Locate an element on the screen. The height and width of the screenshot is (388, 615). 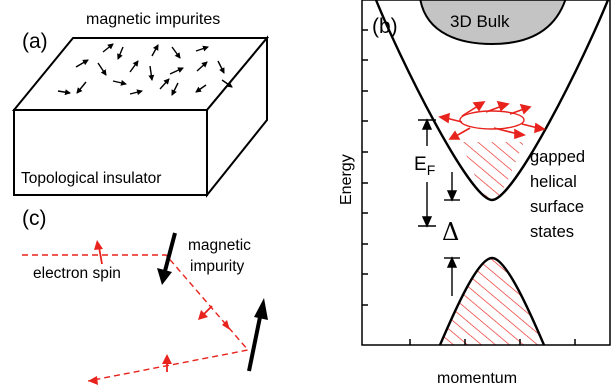
impurity-spins is located at coordinates (145, 69).